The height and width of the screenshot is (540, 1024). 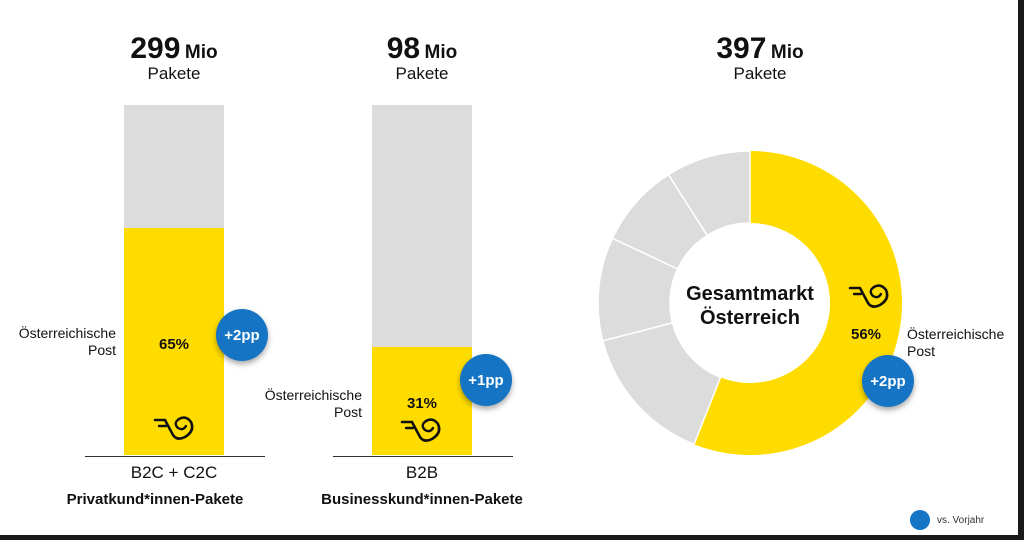 I want to click on total-b2c-value: 299, so click(x=155, y=48).